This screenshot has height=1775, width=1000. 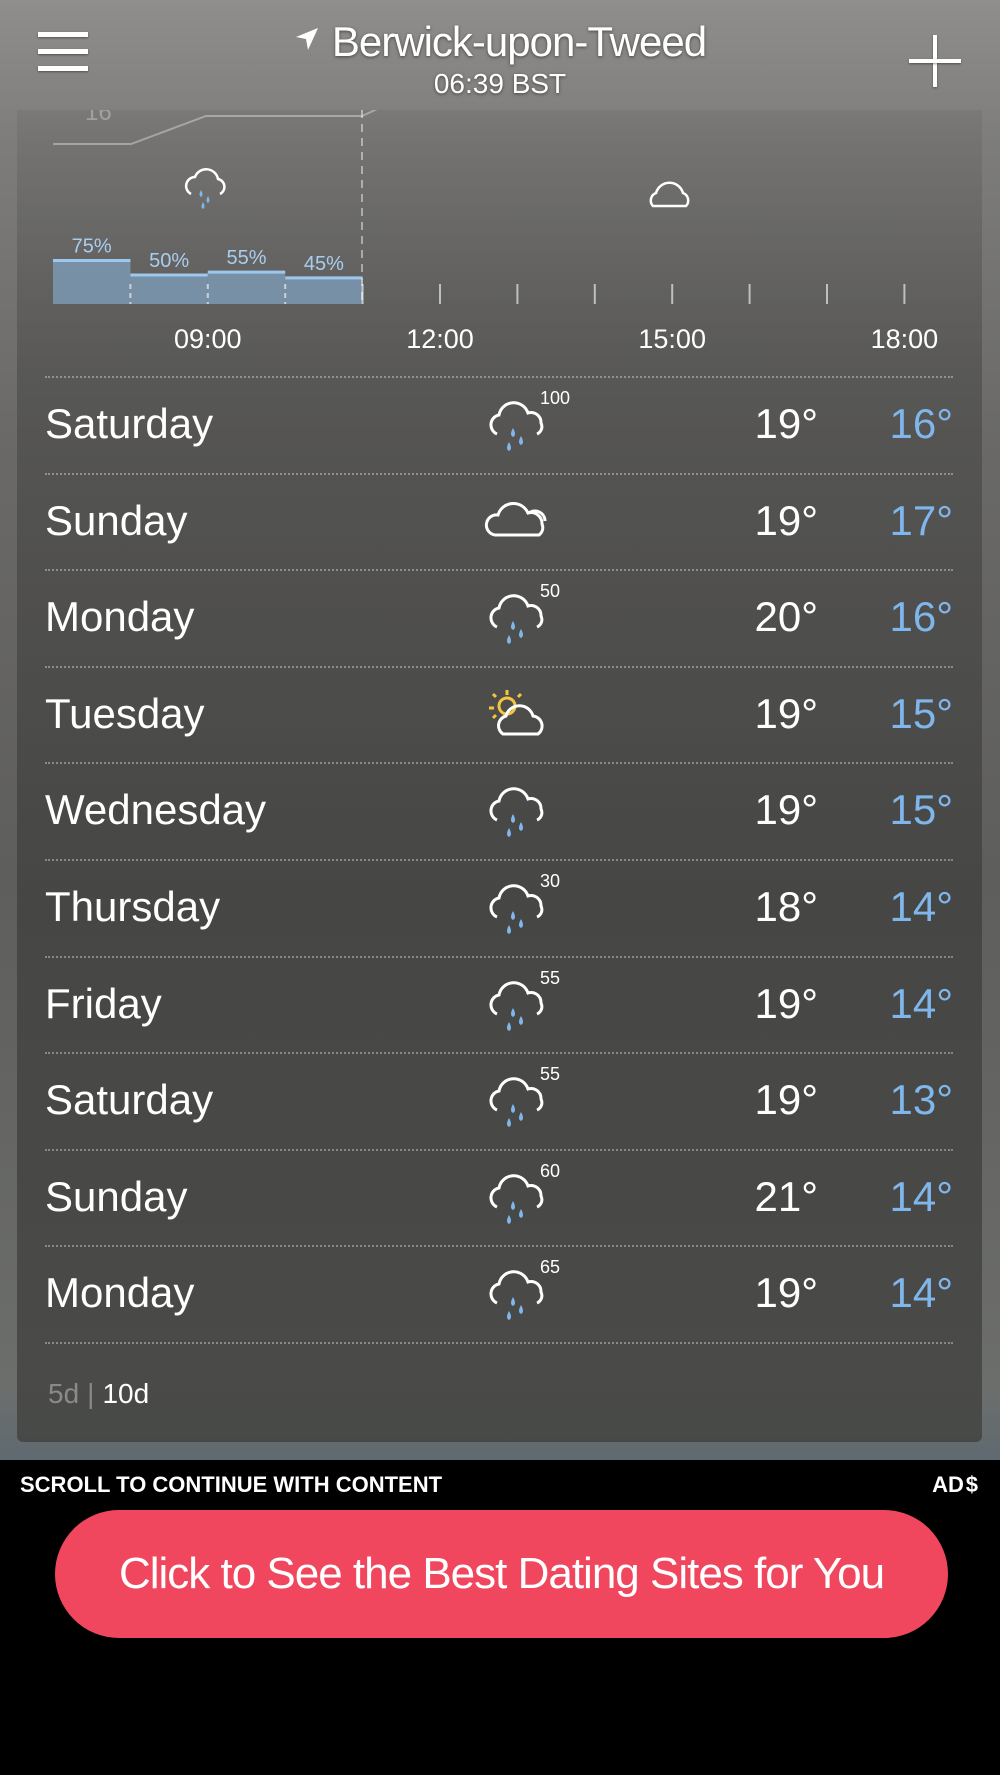 I want to click on hamburger-menu-icon, so click(x=63, y=52).